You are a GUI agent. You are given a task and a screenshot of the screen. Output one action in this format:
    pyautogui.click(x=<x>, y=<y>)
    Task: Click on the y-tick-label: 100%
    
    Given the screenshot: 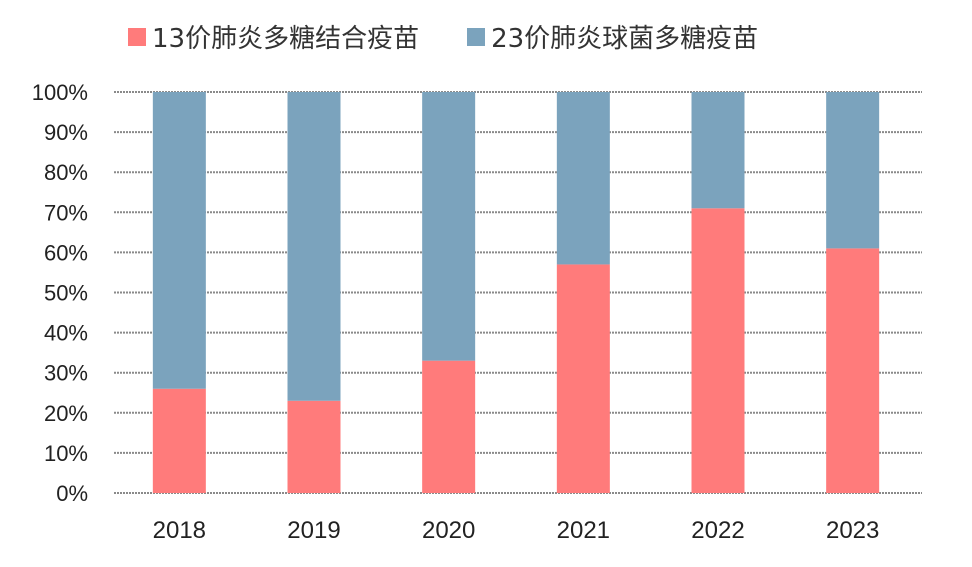 What is the action you would take?
    pyautogui.click(x=60, y=92)
    